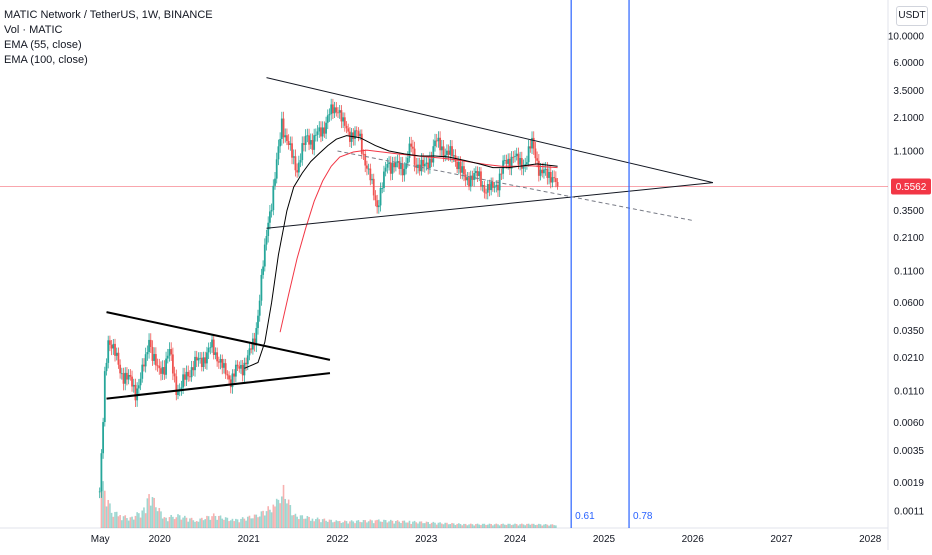 The image size is (932, 555). What do you see at coordinates (908, 238) in the screenshot?
I see `y-tick-label: 0.2100` at bounding box center [908, 238].